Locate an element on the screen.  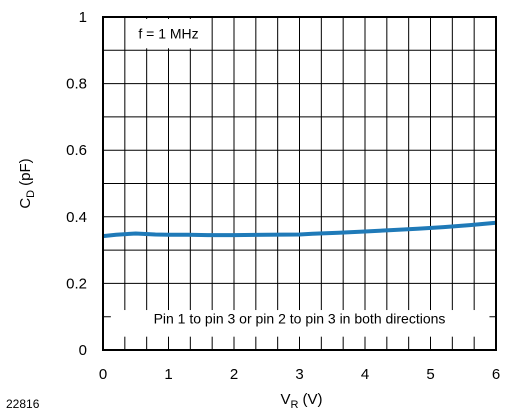
y-ticks: 0 0.2 0.4 0.6 0.8 1 is located at coordinates (76, 184).